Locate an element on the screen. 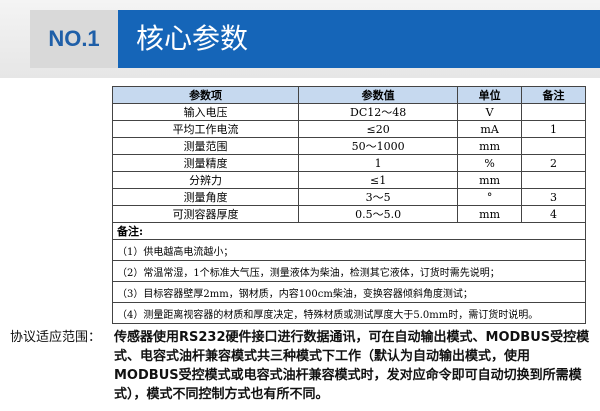 The image size is (600, 411). note-row: （3）目标容器壁厚2mm，钢材质，内容100cm柴油，变换容器倾斜角度测试； is located at coordinates (349, 292).